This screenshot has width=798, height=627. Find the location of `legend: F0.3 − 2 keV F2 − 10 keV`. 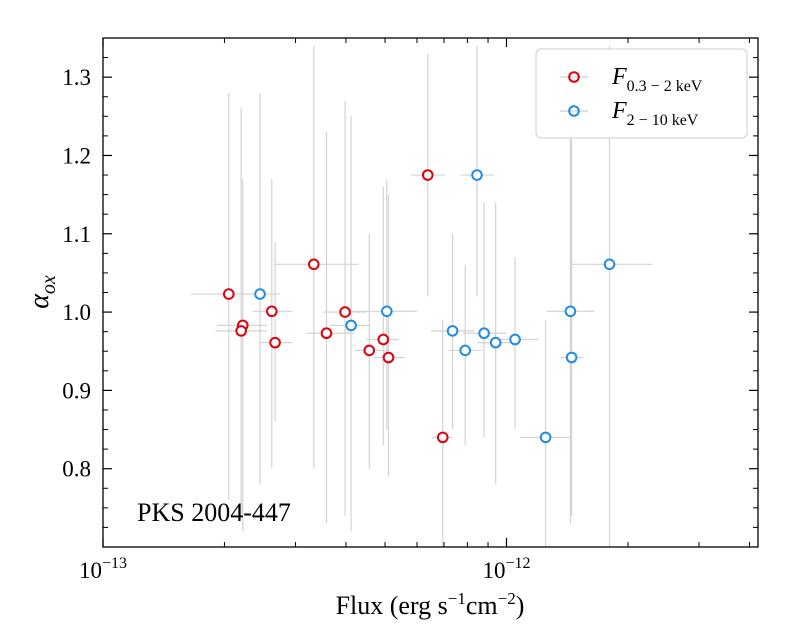

legend: F0.3 − 2 keV F2 − 10 keV is located at coordinates (641, 93).